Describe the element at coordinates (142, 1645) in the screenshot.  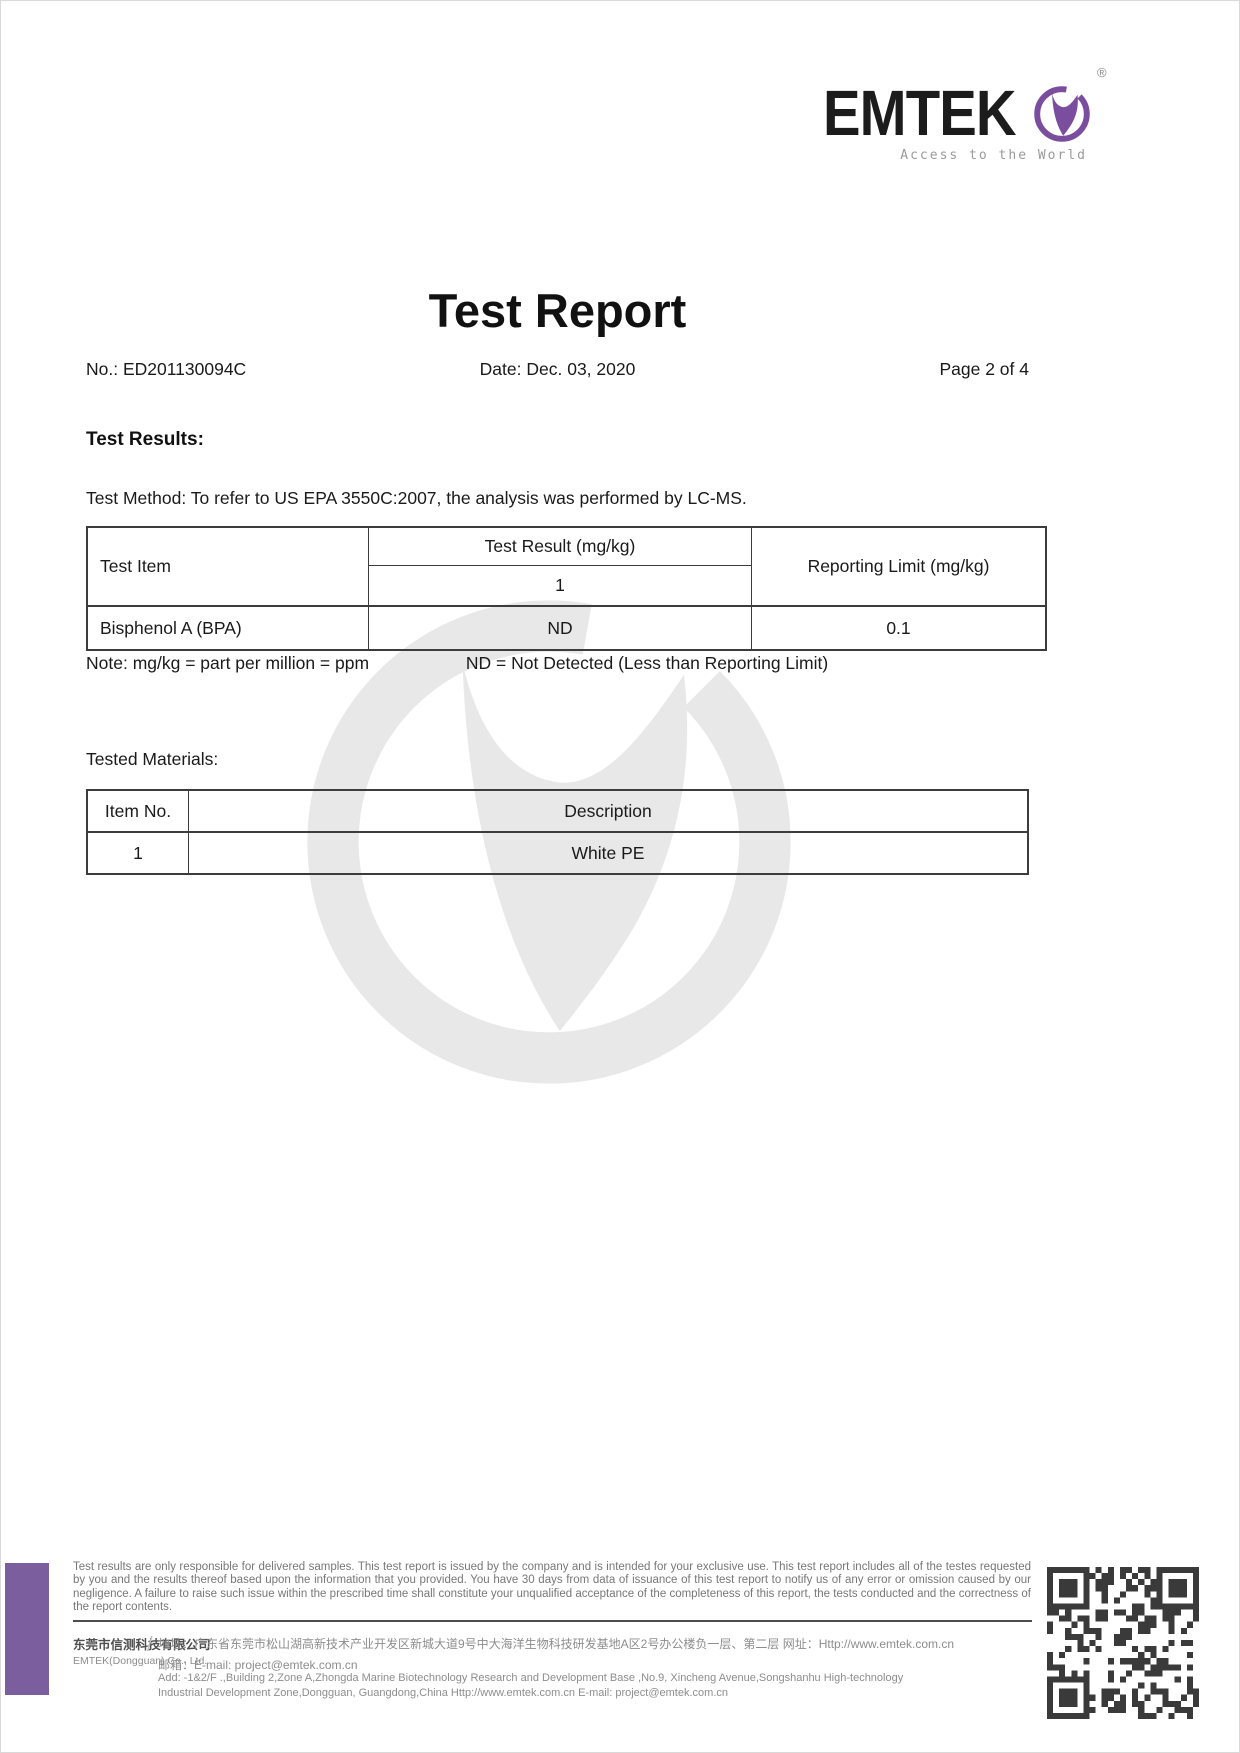
I see `company-name-cn: 东莞市信测科技有限公司` at that location.